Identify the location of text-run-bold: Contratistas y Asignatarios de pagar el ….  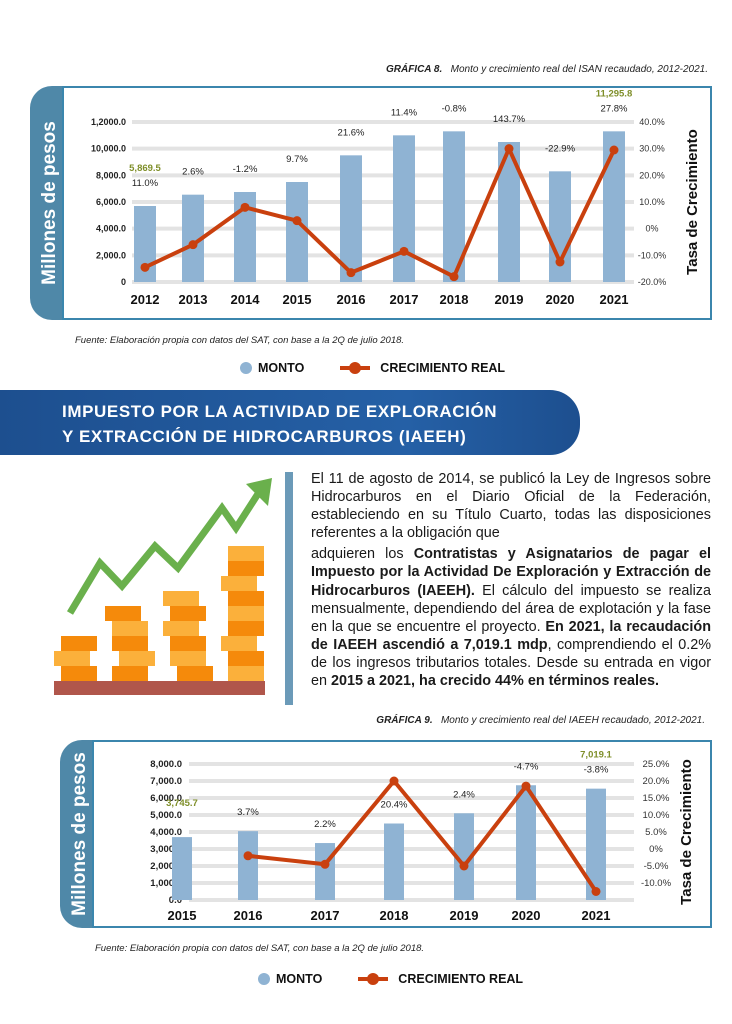
(511, 572).